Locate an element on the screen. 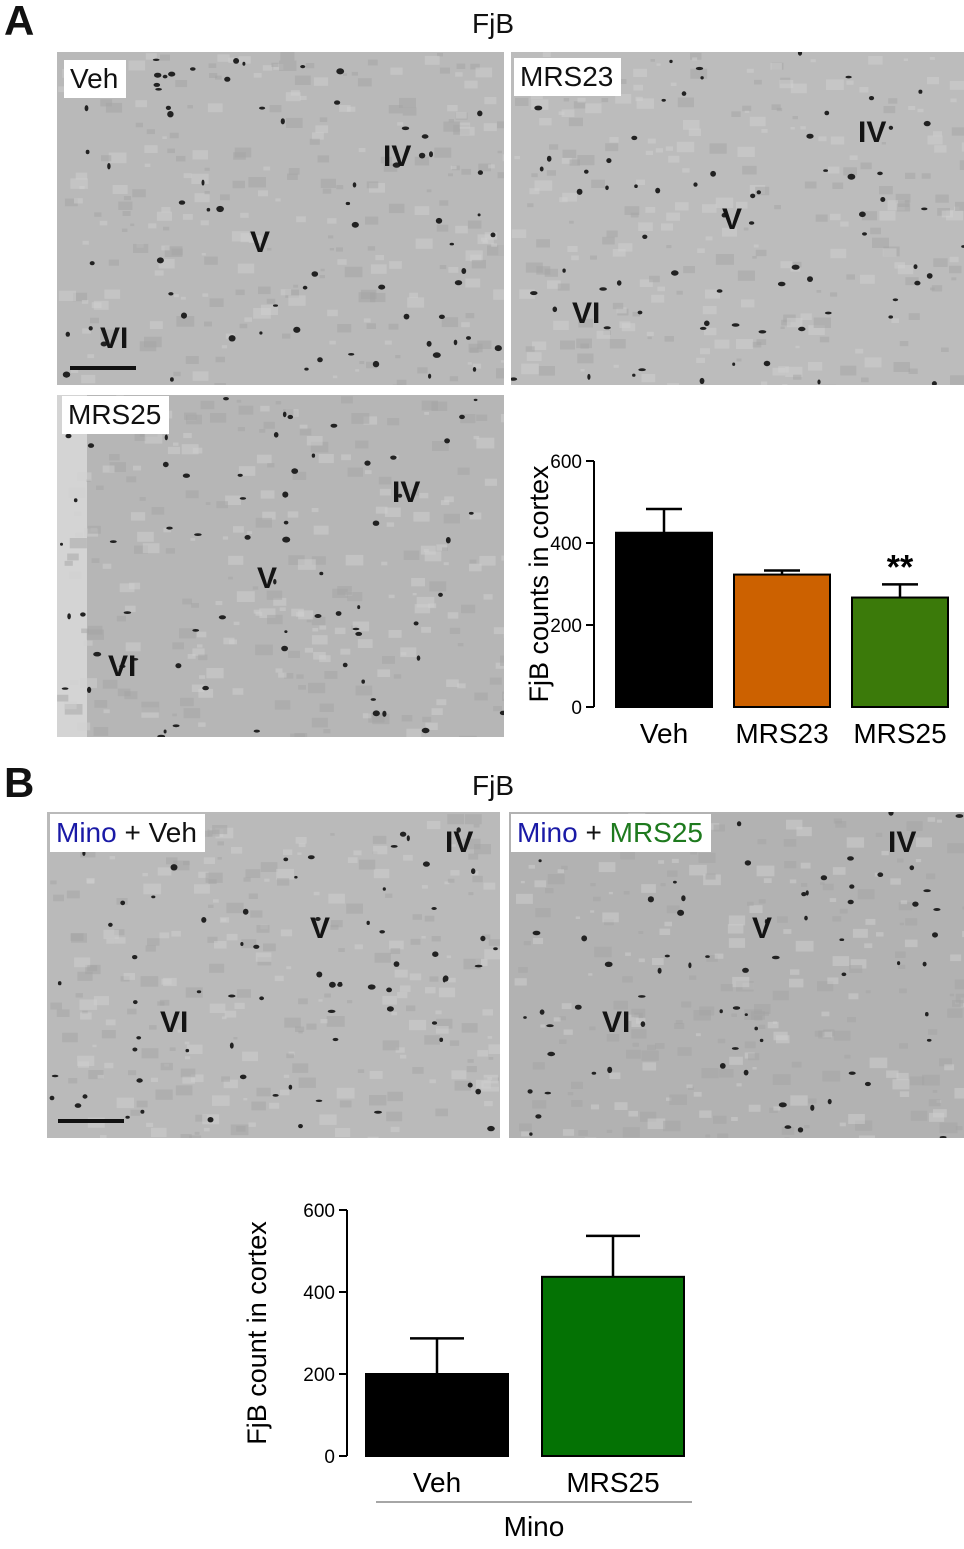  y-tick-label: 0 is located at coordinates (329, 1457).